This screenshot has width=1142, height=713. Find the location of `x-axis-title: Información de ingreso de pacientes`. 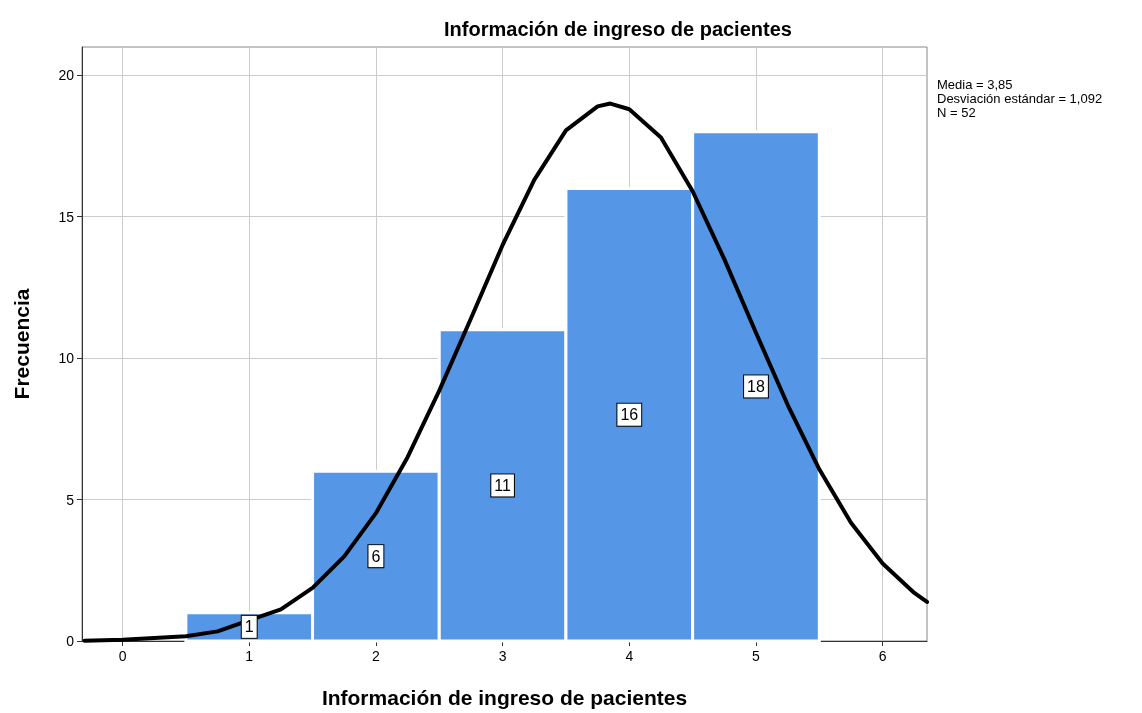

x-axis-title: Información de ingreso de pacientes is located at coordinates (504, 697).